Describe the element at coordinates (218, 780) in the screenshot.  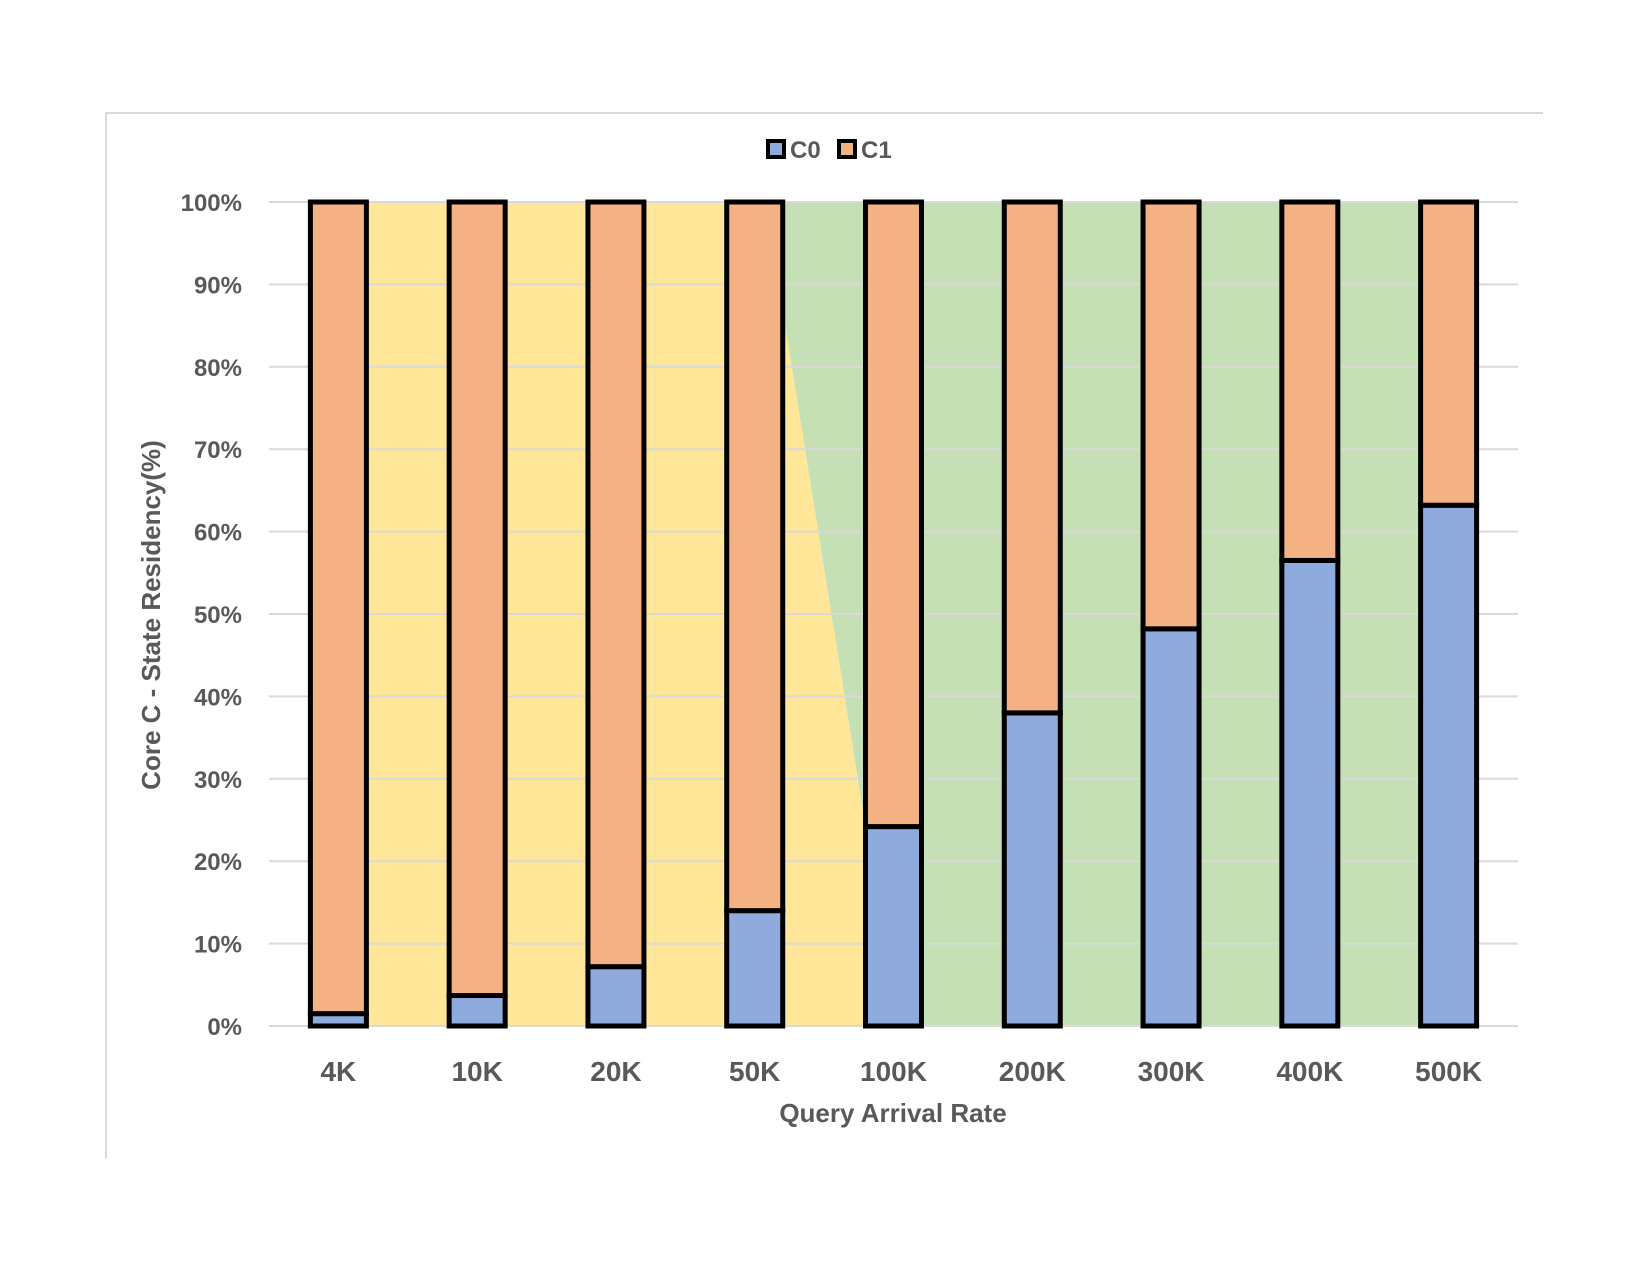
I see `y-tick-label: 30%` at that location.